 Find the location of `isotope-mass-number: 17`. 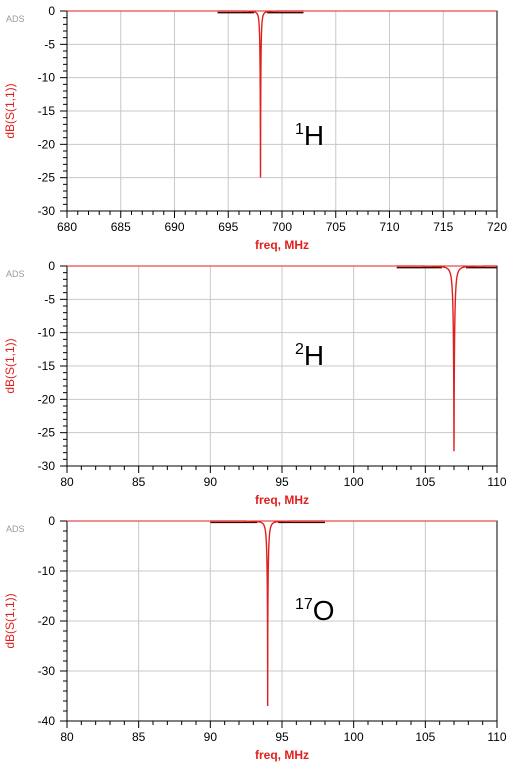

isotope-mass-number: 17 is located at coordinates (304, 604).